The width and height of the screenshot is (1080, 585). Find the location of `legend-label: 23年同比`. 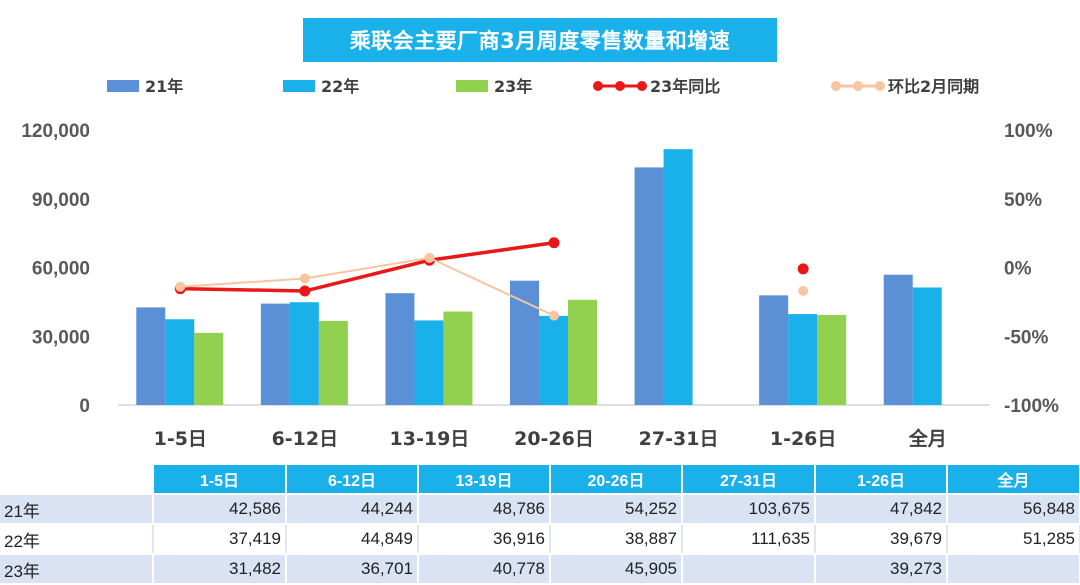

legend-label: 23年同比 is located at coordinates (685, 86).